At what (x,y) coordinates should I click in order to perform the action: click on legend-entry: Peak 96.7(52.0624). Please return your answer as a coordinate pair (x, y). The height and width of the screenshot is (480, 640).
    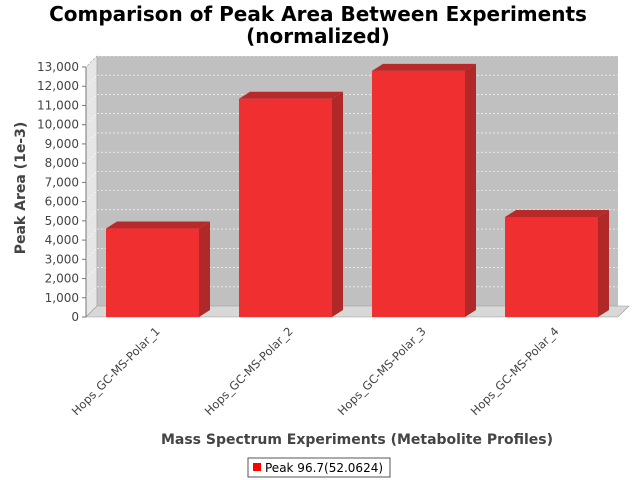
    Looking at the image, I should click on (324, 468).